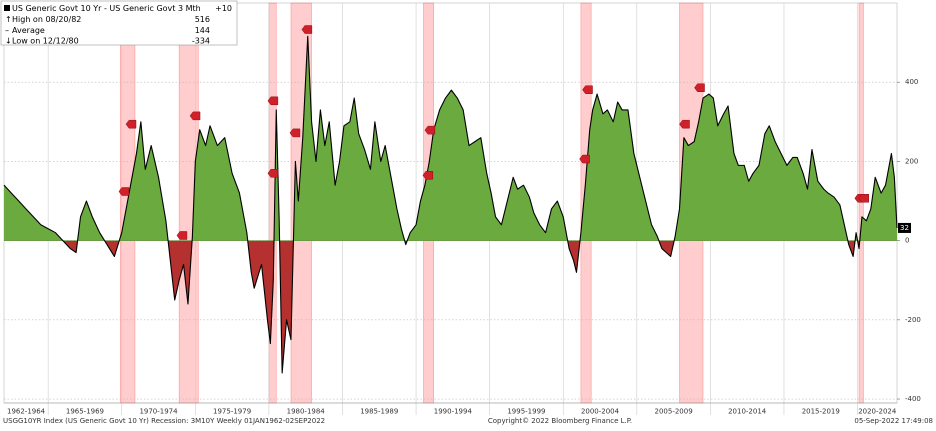 This screenshot has height=431, width=936. I want to click on legend-swatch, so click(7, 8).